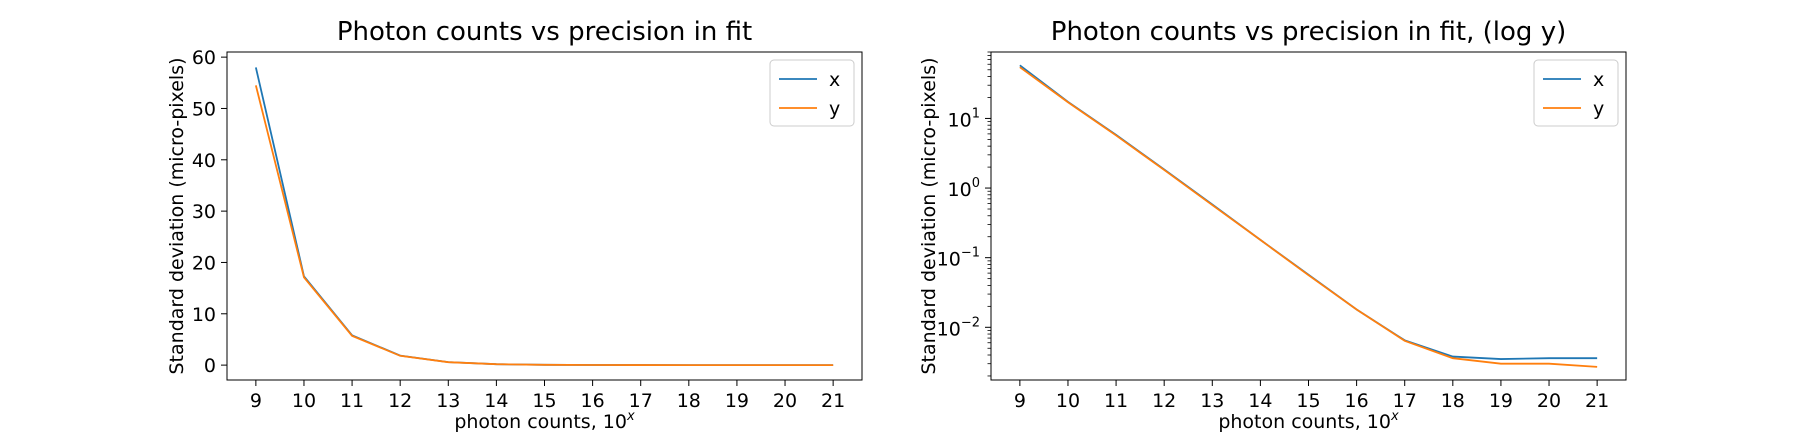 The height and width of the screenshot is (432, 1800). I want to click on y-tick-label: 60, so click(204, 58).